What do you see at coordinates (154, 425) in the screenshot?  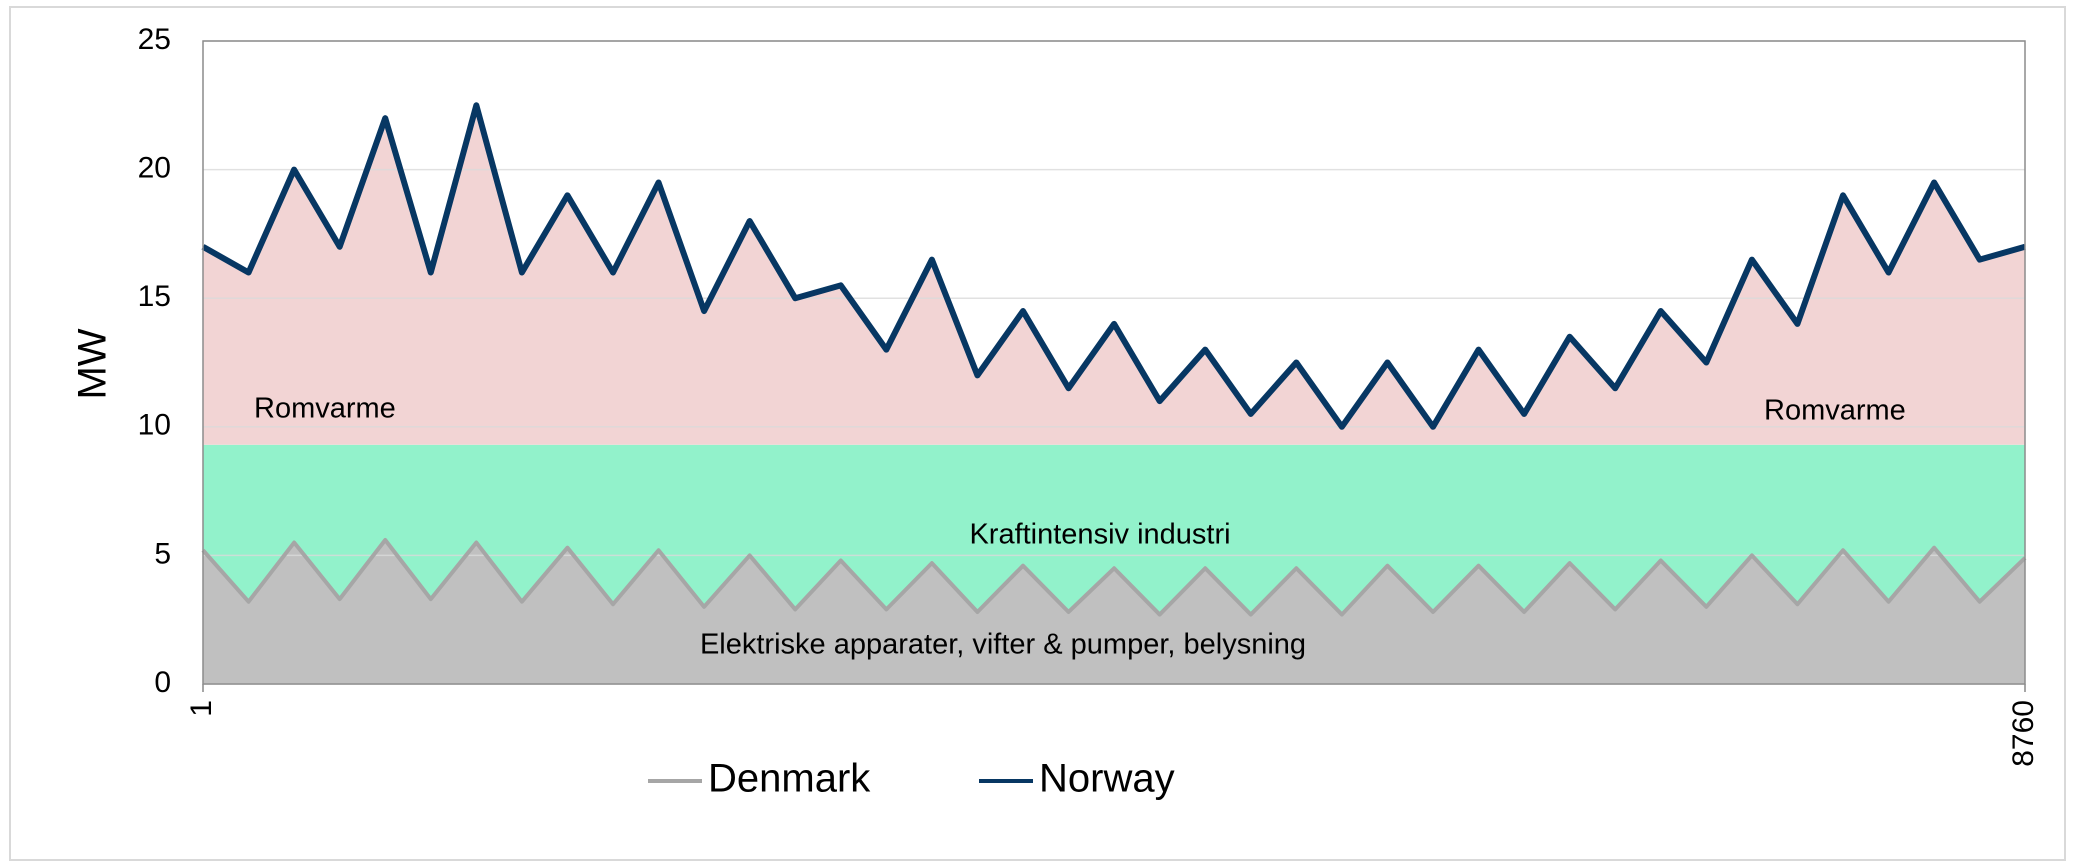 I see `y-tick-label: 10` at bounding box center [154, 425].